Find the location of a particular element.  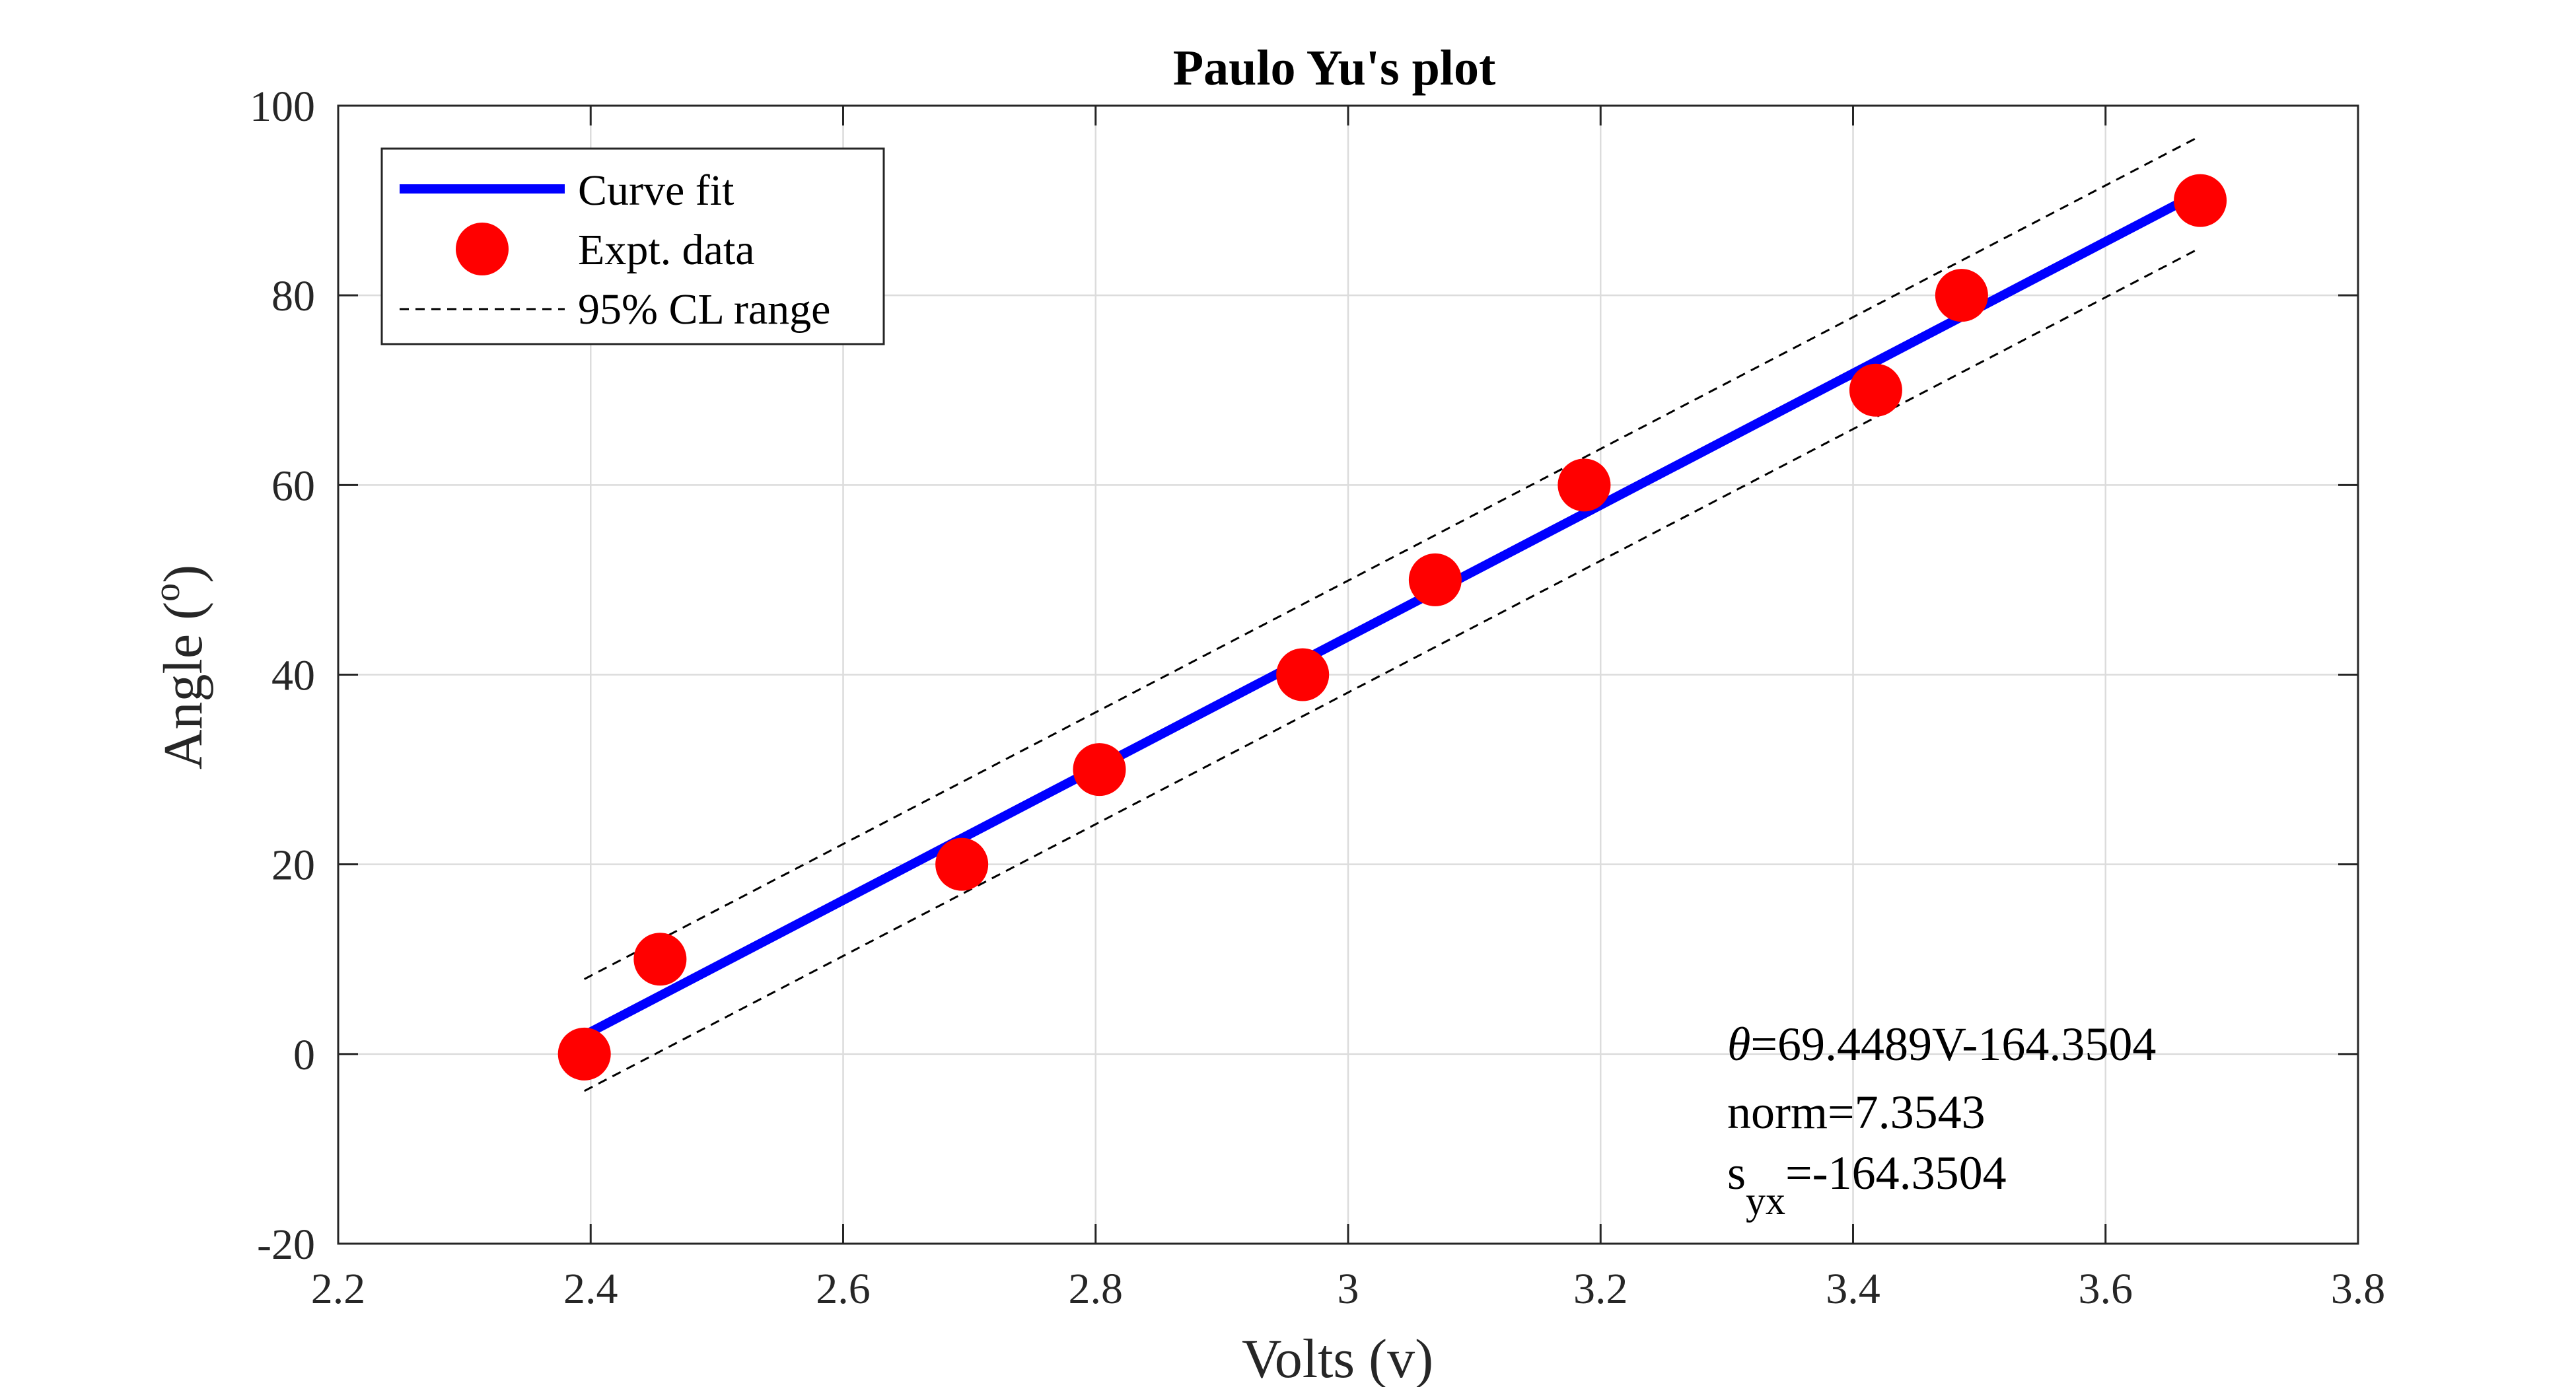

x-tick-label: 3.4 is located at coordinates (1853, 1289).